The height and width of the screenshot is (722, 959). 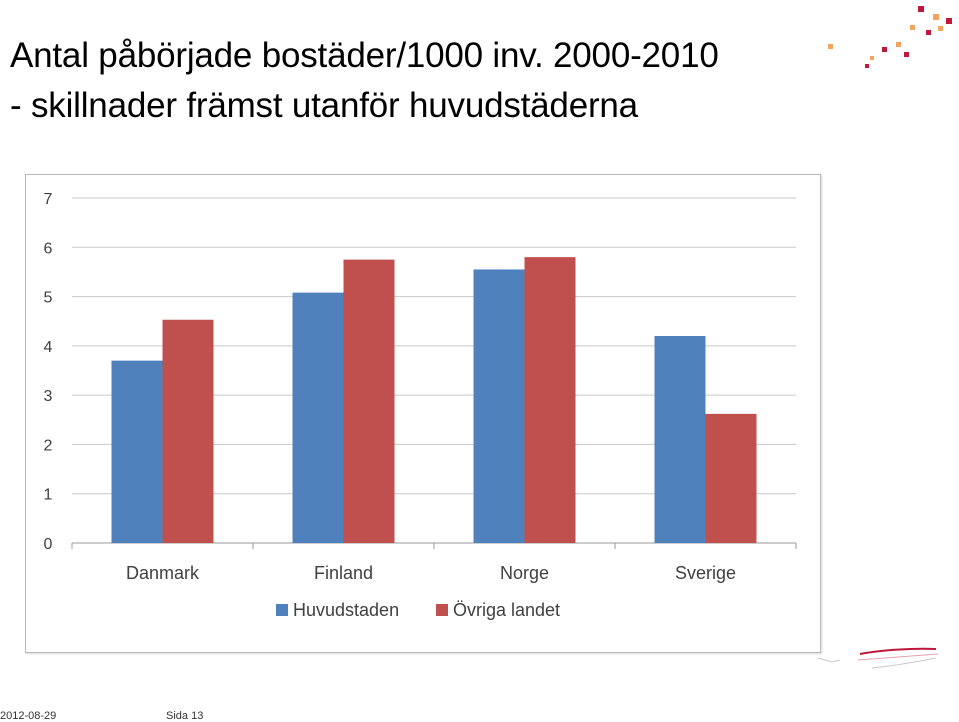 I want to click on footer-date: 2012-08-29, so click(x=28, y=716).